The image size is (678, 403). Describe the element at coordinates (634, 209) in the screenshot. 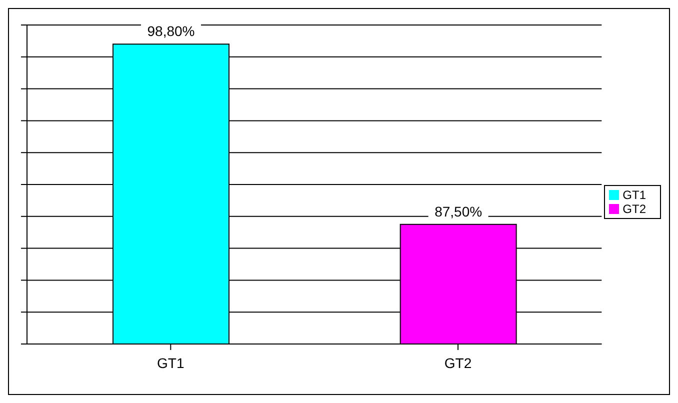

I see `legend-label: GT2` at that location.